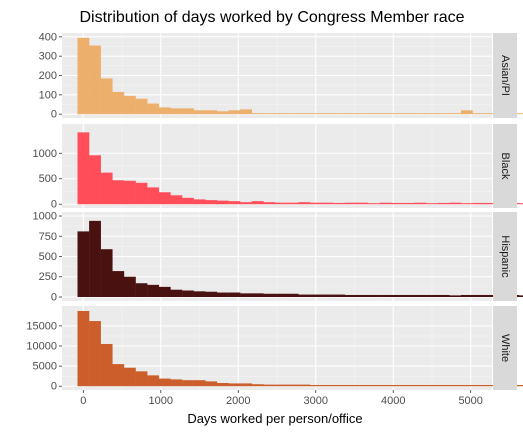  I want to click on y-tick-label: 15000, so click(41, 326).